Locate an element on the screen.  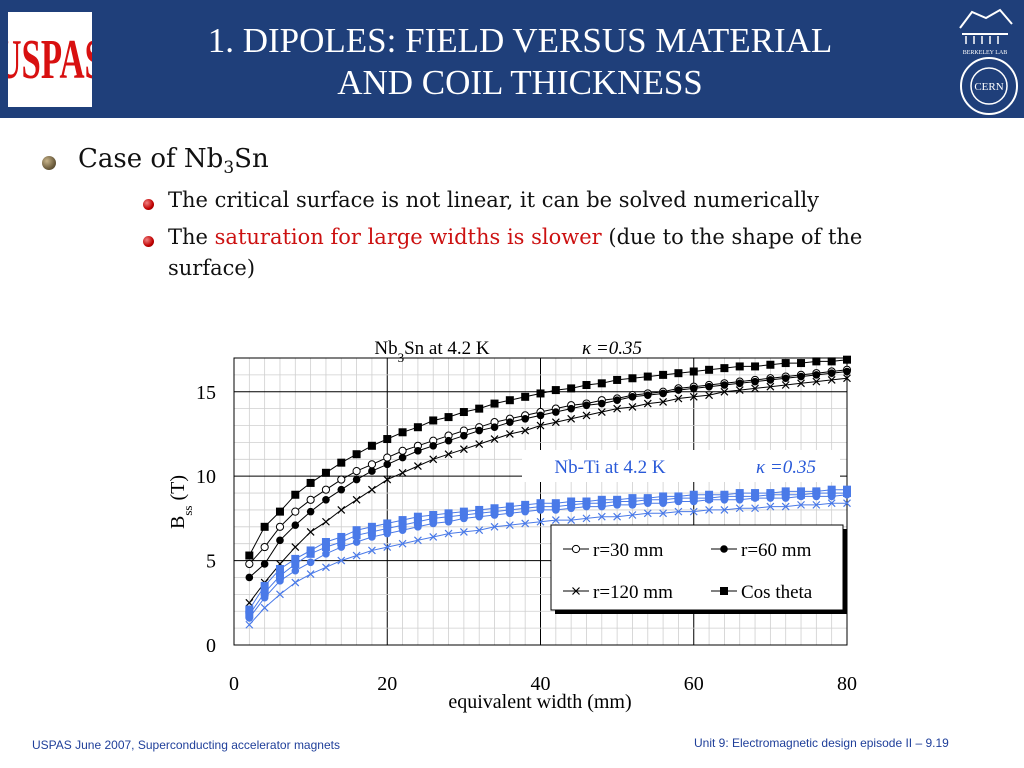
y-tick-label: 5 is located at coordinates (211, 562).